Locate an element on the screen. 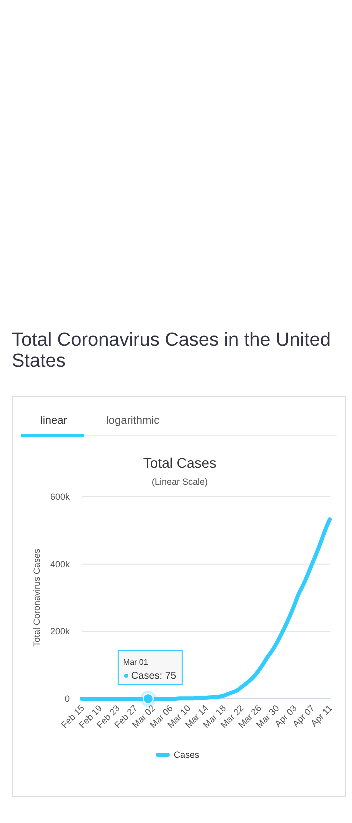 This screenshot has width=352, height=823. y-axis-title: Total Coronavirus Cases is located at coordinates (37, 598).